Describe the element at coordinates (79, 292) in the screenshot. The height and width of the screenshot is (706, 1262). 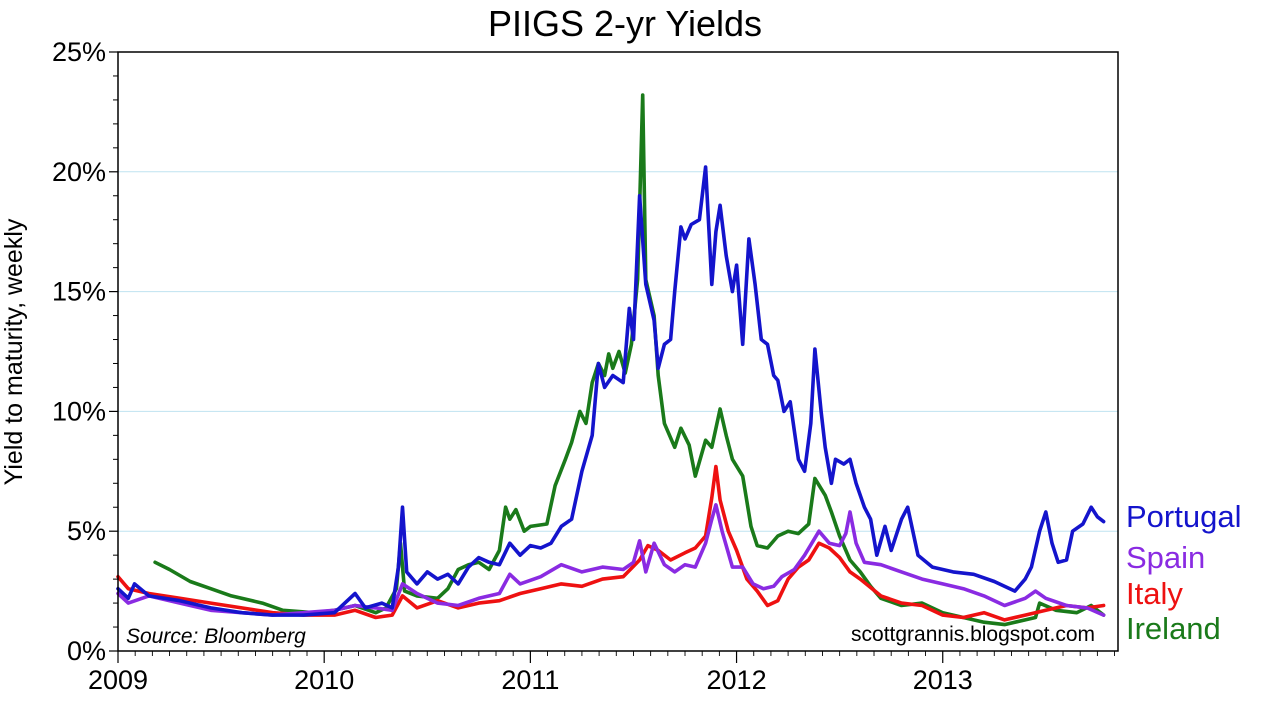
I see `y-tick-label: 15%` at that location.